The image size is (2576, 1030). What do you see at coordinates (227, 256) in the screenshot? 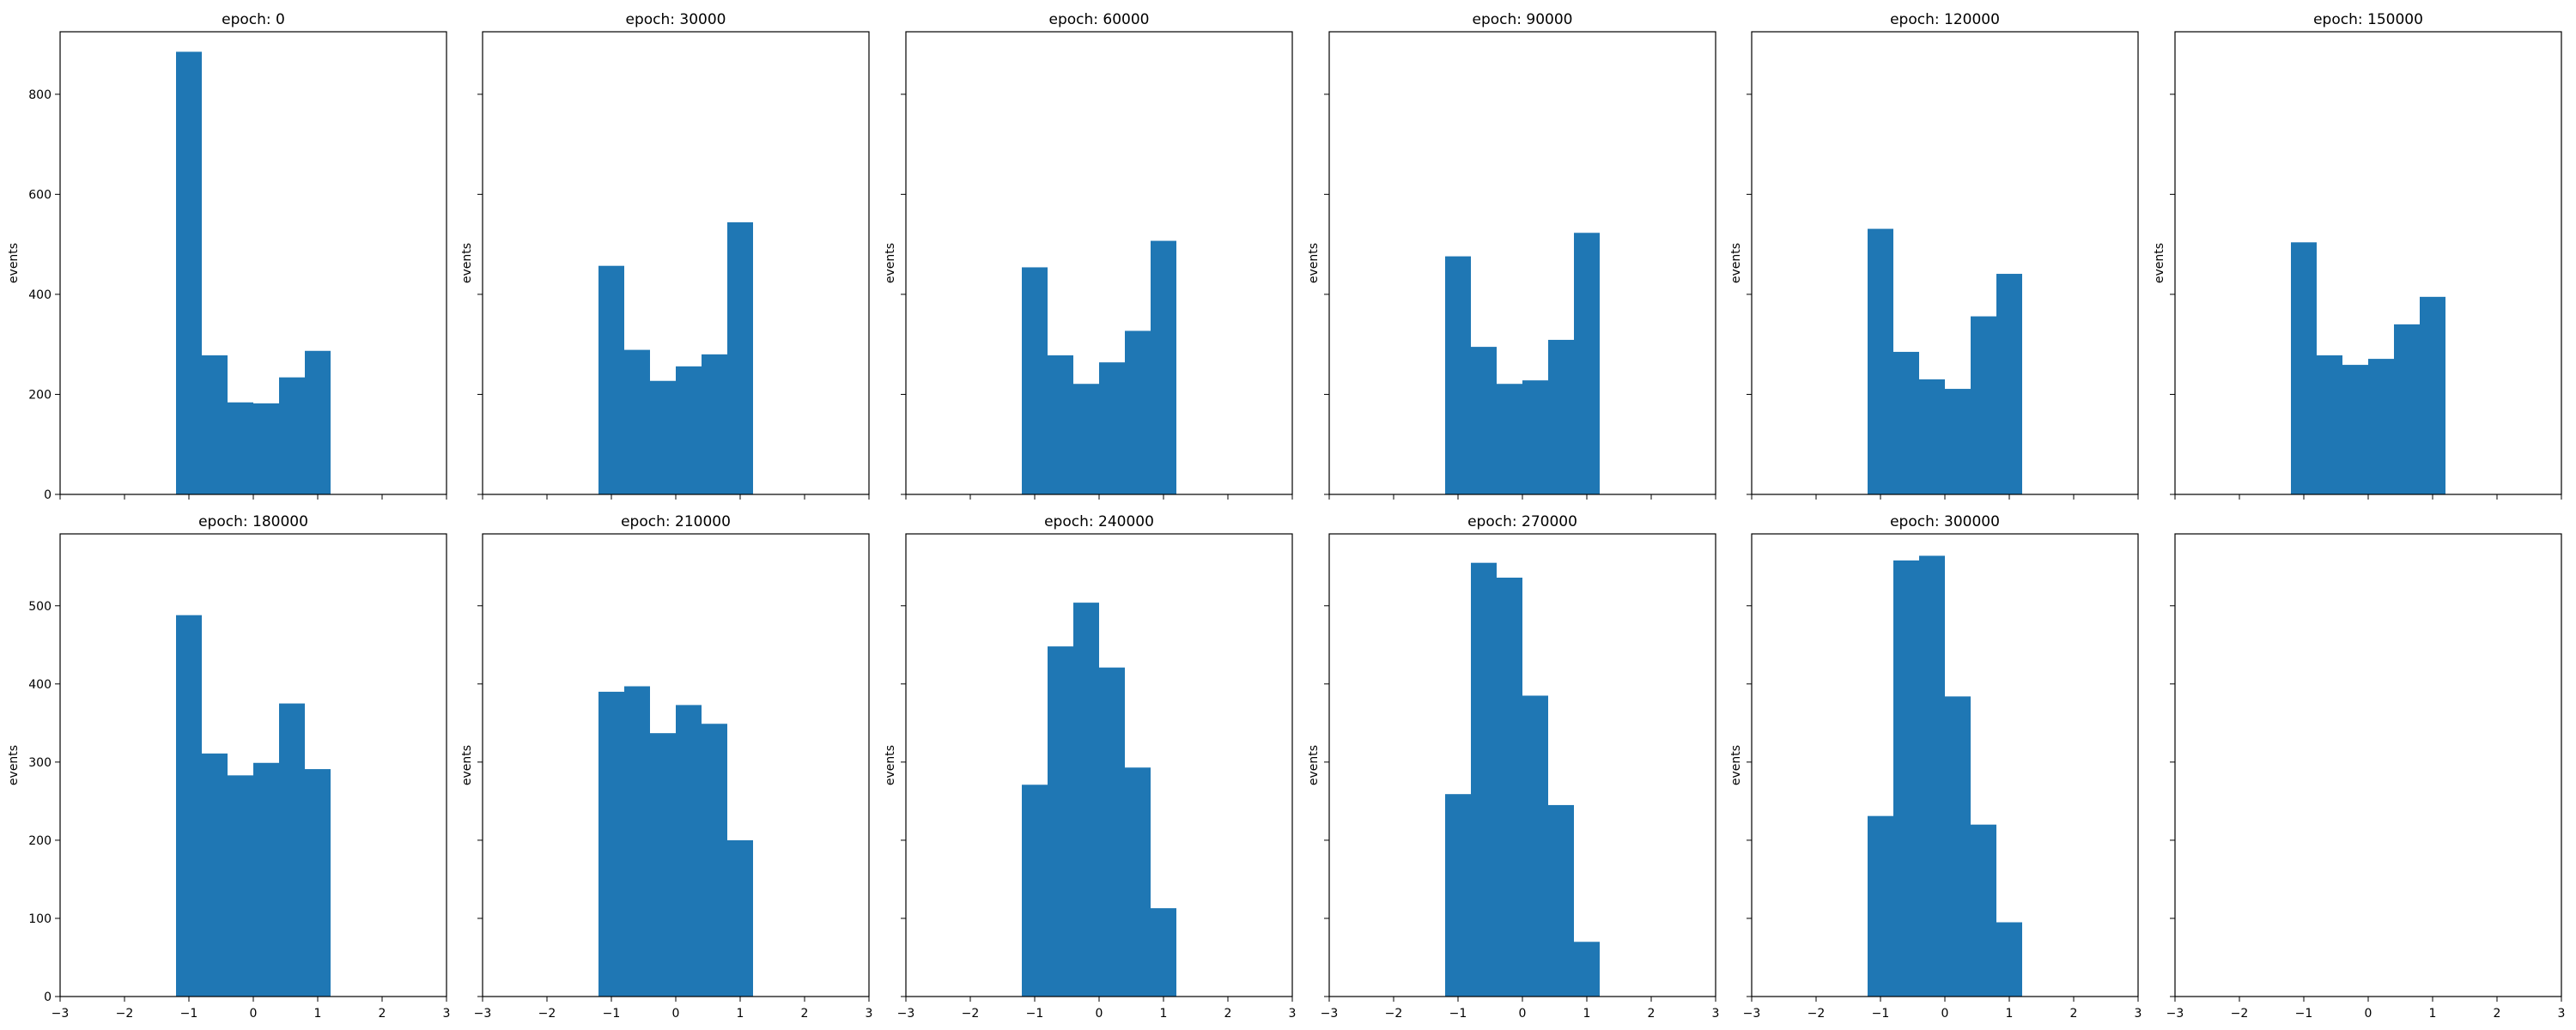
I see `panel-1: 0 200 400 600 800 epoch: 0 events` at bounding box center [227, 256].